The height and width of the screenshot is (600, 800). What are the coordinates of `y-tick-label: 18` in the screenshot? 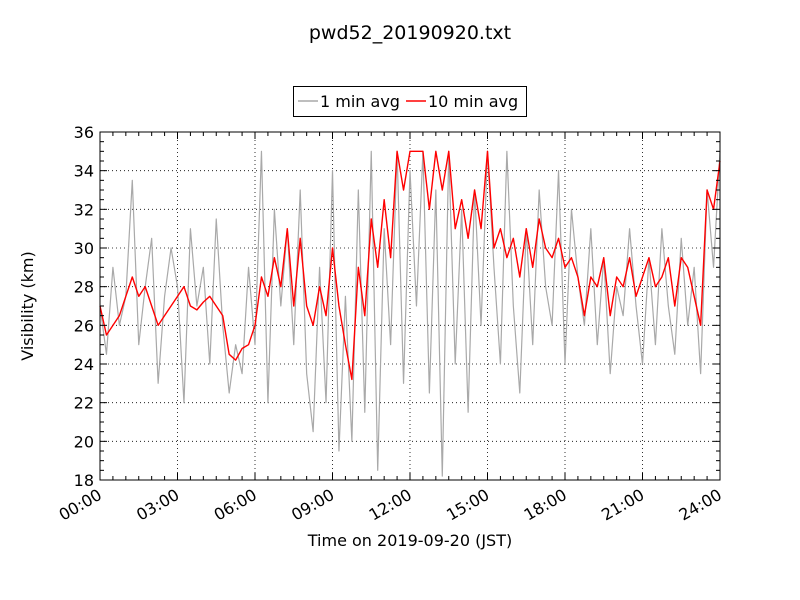 It's located at (84, 480).